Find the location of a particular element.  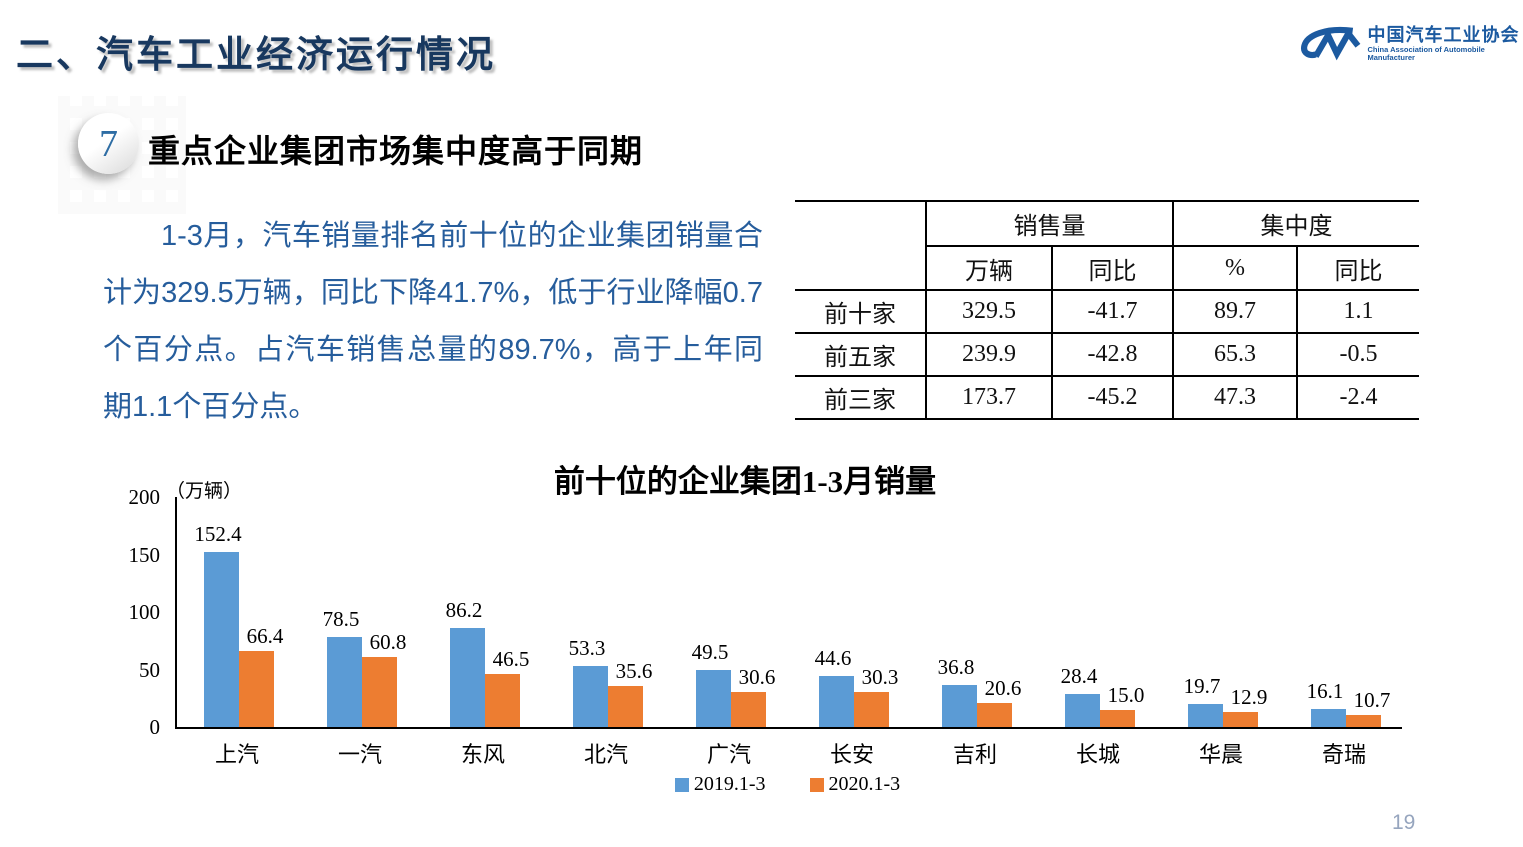

y-axis-tick-label: 50 is located at coordinates (149, 669).